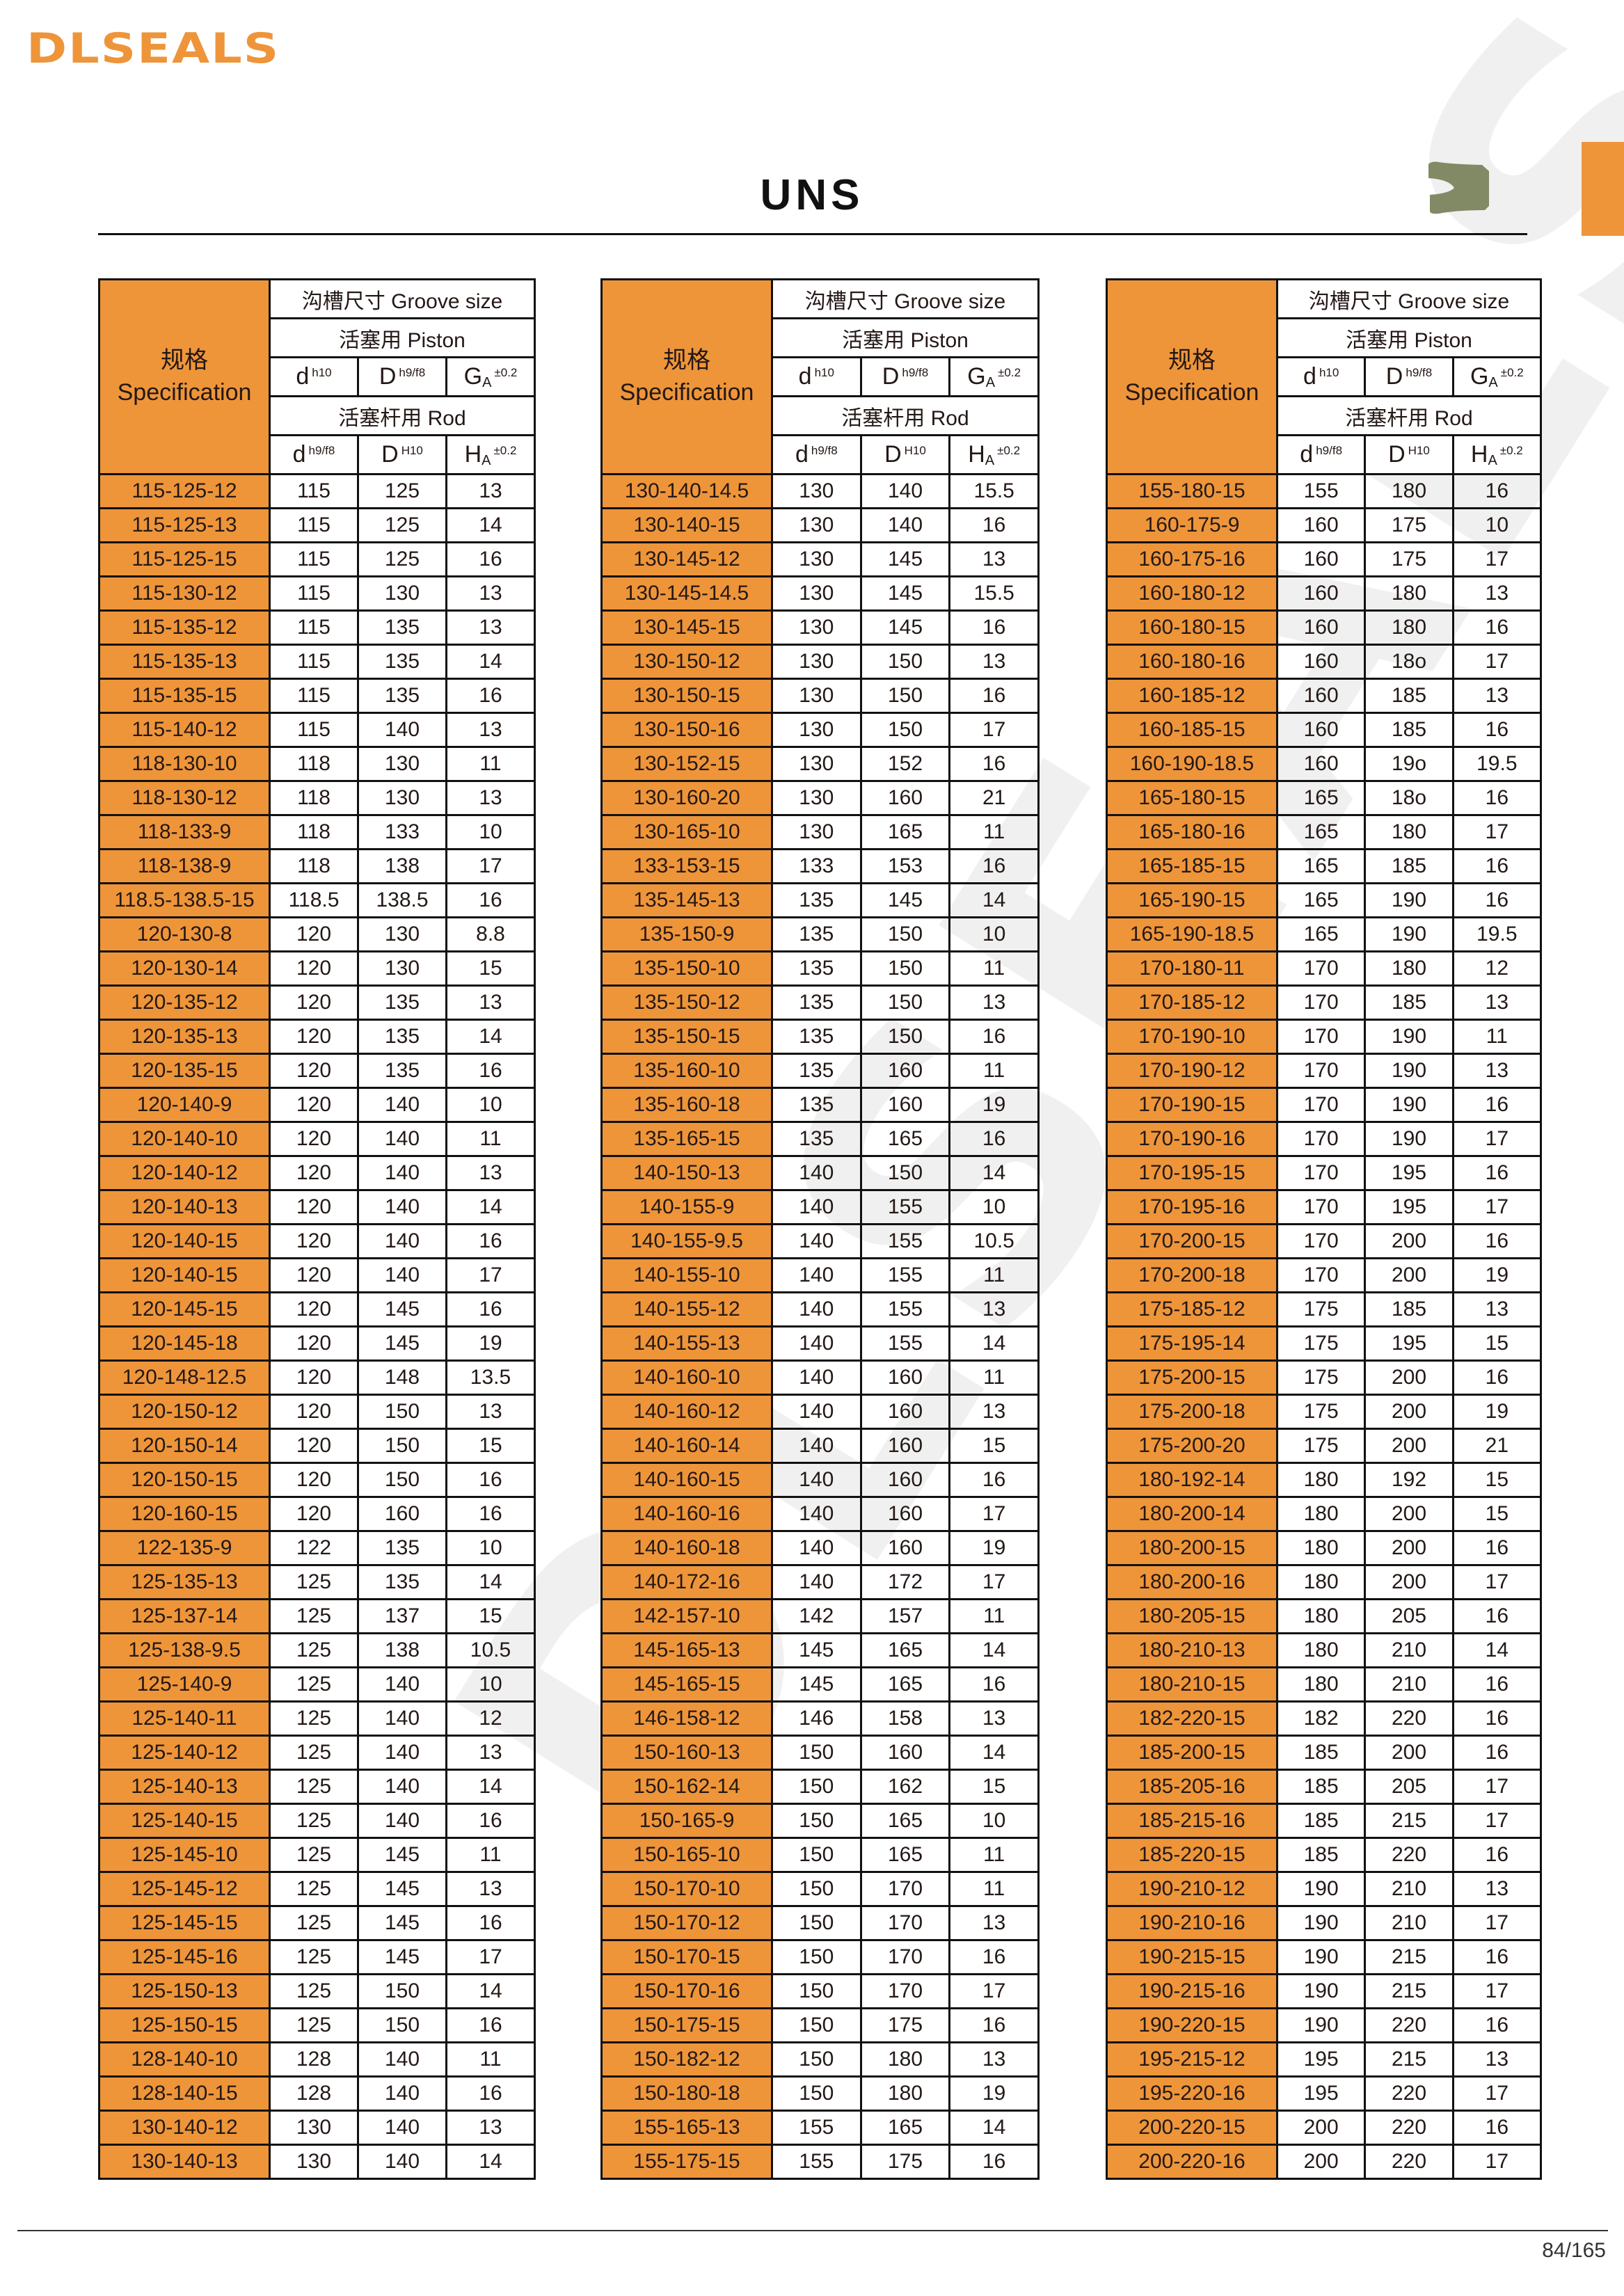  What do you see at coordinates (820, 2060) in the screenshot?
I see `table-row: 150-182-12 150 180 13` at bounding box center [820, 2060].